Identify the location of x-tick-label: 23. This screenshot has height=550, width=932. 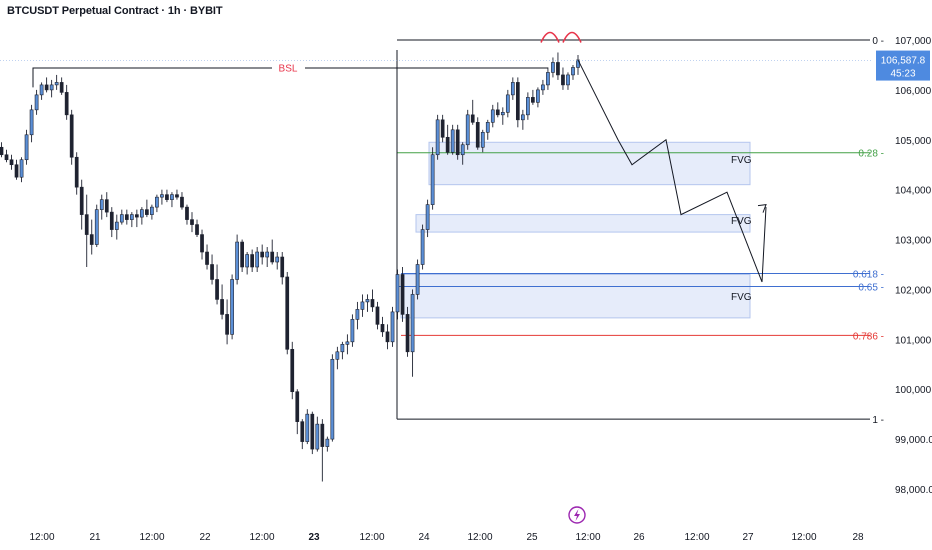
(314, 537).